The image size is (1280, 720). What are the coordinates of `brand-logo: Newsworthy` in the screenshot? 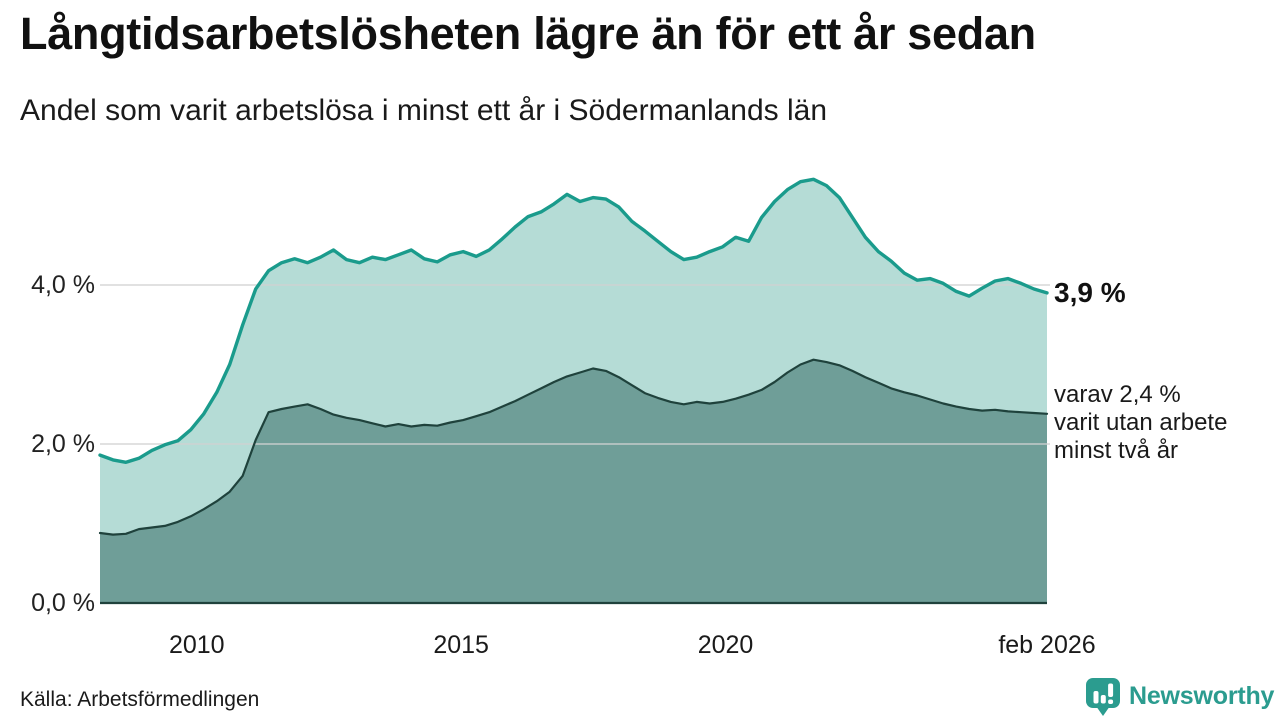 It's located at (1179, 696).